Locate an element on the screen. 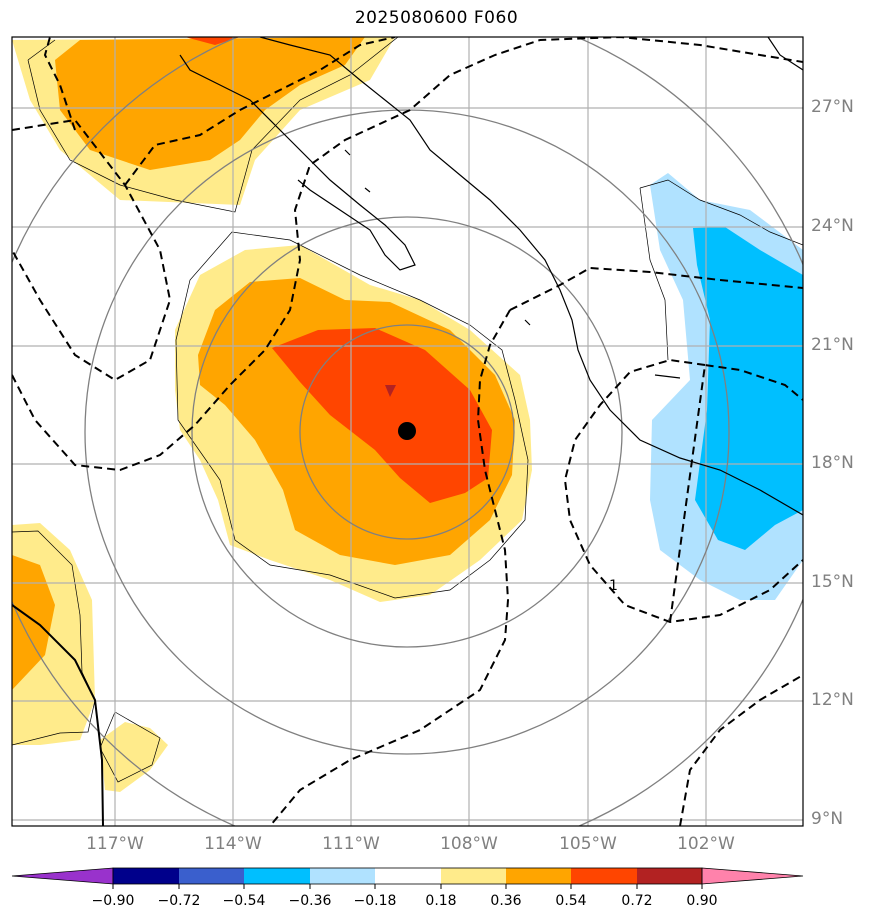  colorbar-tick-label: −0.72 is located at coordinates (179, 901).